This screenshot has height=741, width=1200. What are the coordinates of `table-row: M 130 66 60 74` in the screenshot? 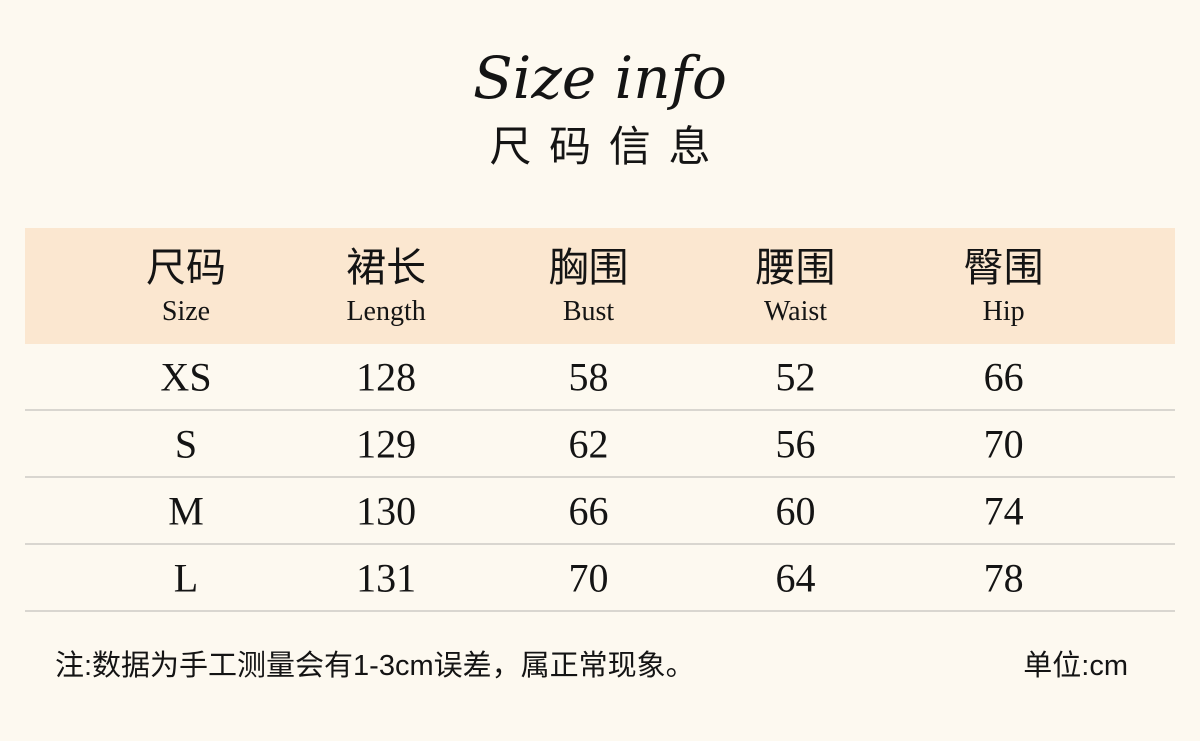 It's located at (600, 511).